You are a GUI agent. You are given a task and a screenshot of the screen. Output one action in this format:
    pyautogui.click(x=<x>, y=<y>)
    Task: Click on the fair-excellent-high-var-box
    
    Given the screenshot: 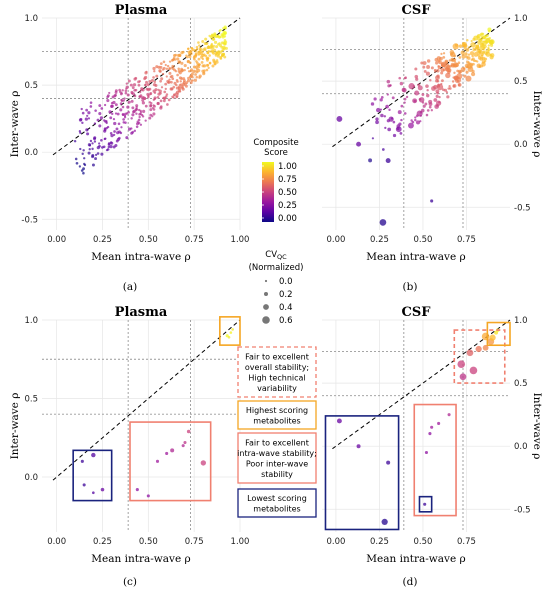 What is the action you would take?
    pyautogui.click(x=479, y=356)
    